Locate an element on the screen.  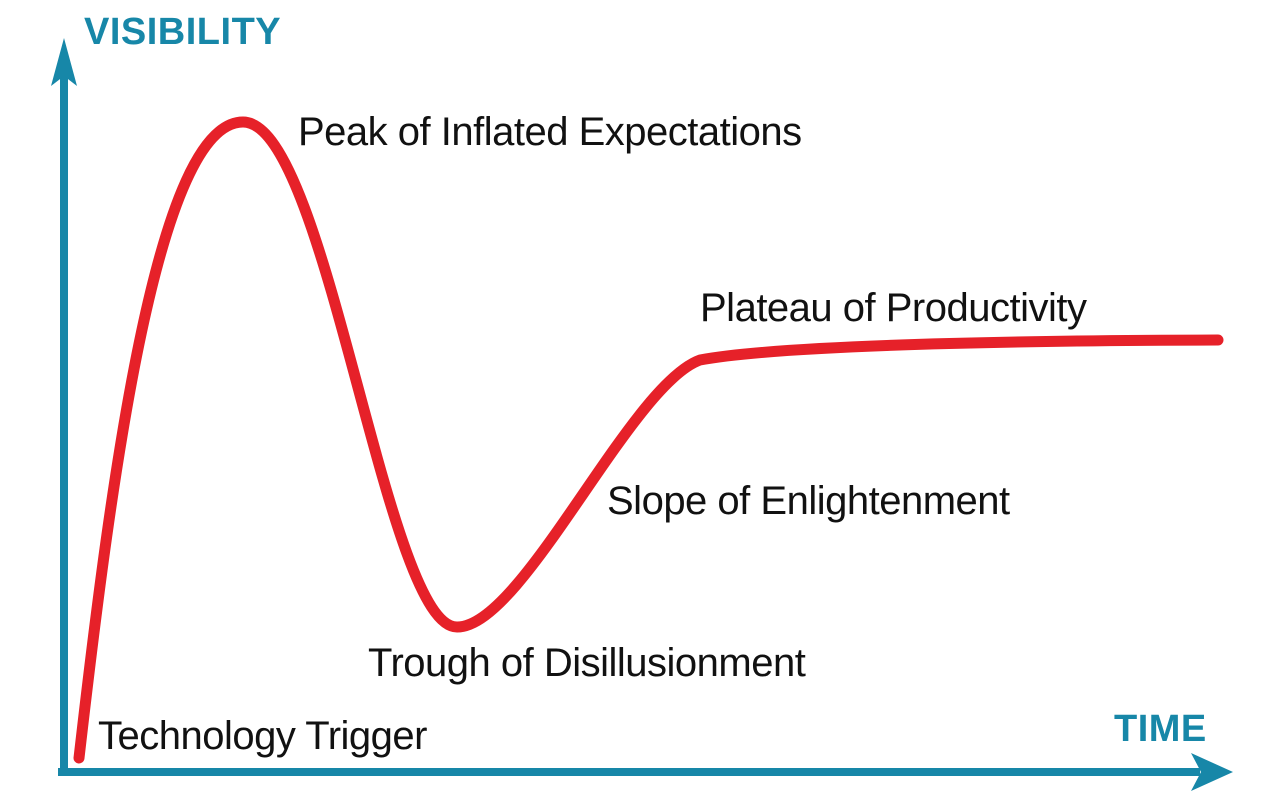
annotation-plateau-of-productivity: Plateau of Productivity is located at coordinates (893, 308).